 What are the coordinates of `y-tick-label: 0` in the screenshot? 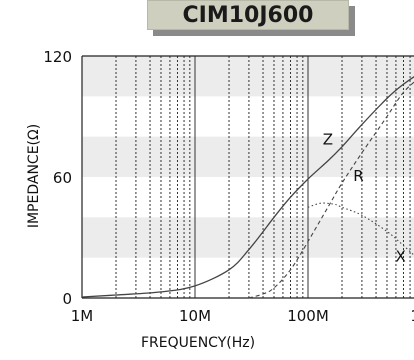 It's located at (67, 299).